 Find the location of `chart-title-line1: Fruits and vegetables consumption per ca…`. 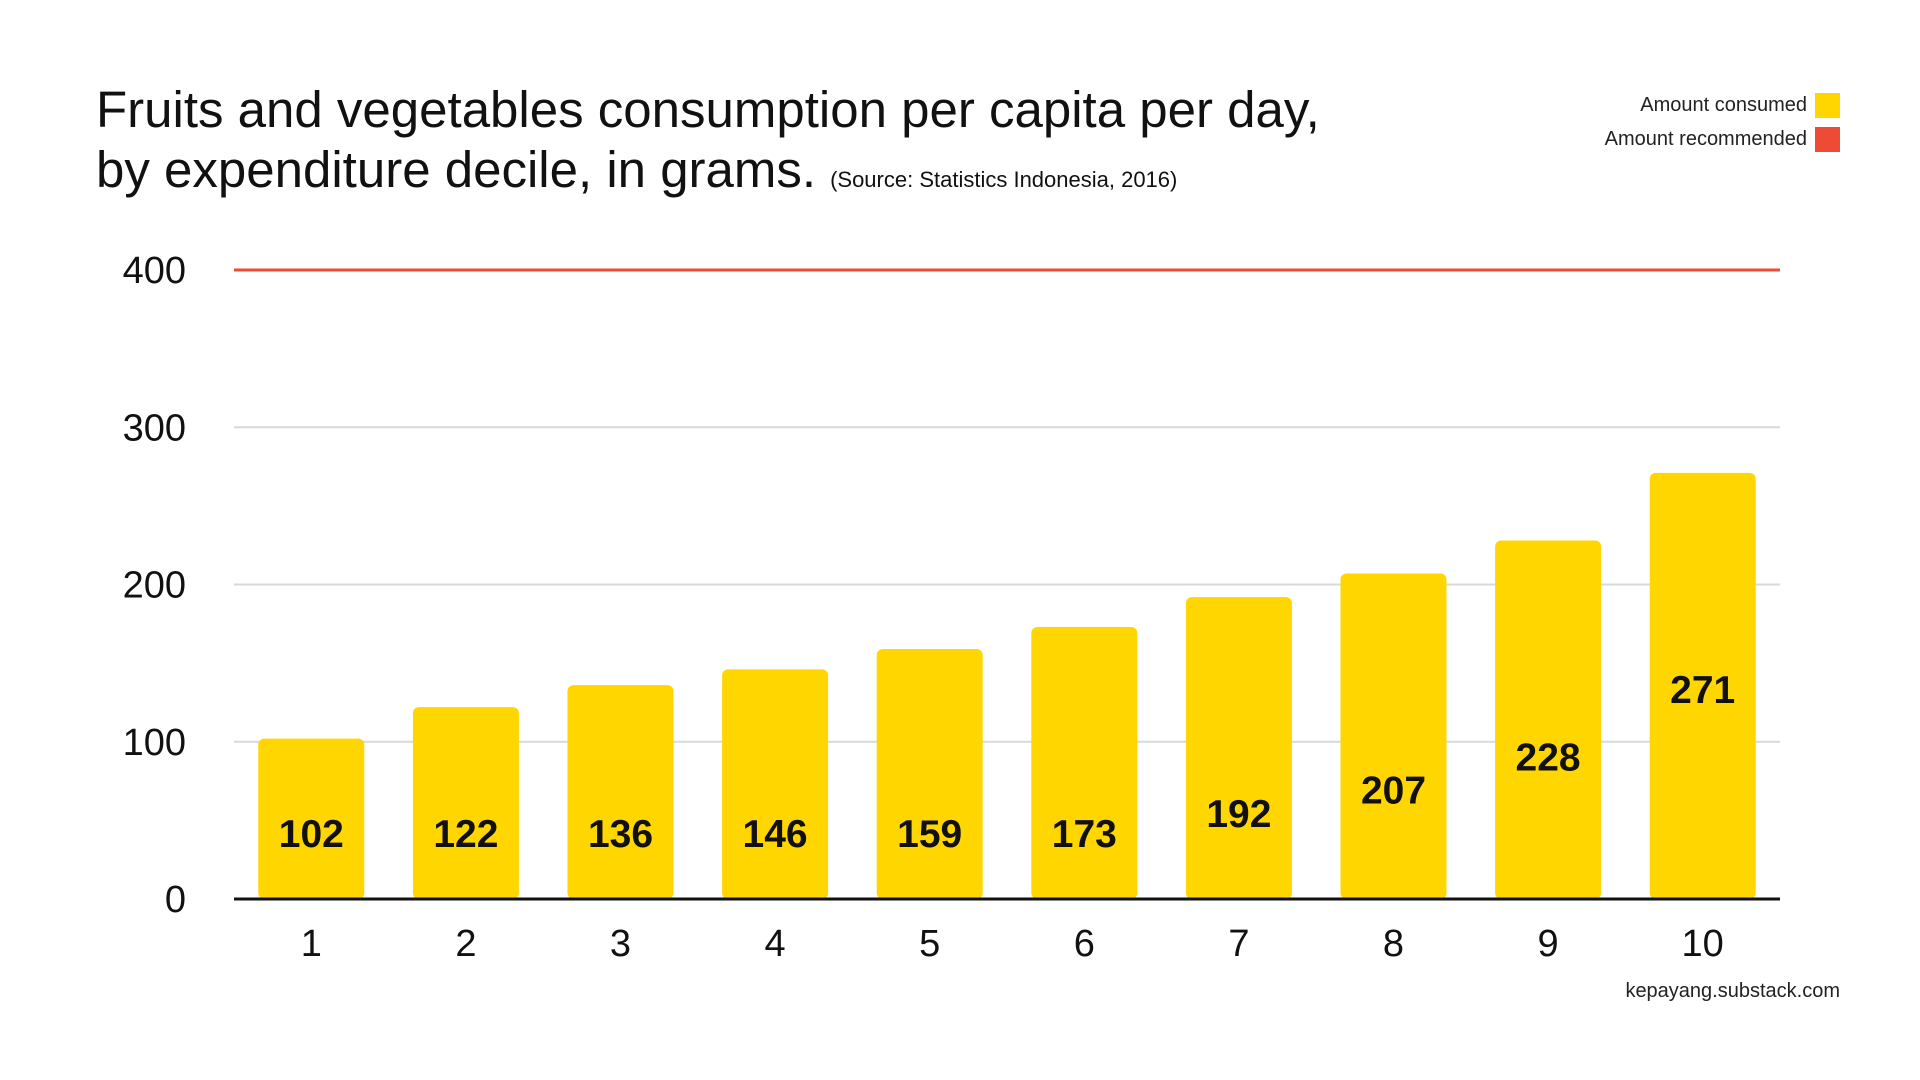

chart-title-line1: Fruits and vegetables consumption per ca… is located at coordinates (708, 109).